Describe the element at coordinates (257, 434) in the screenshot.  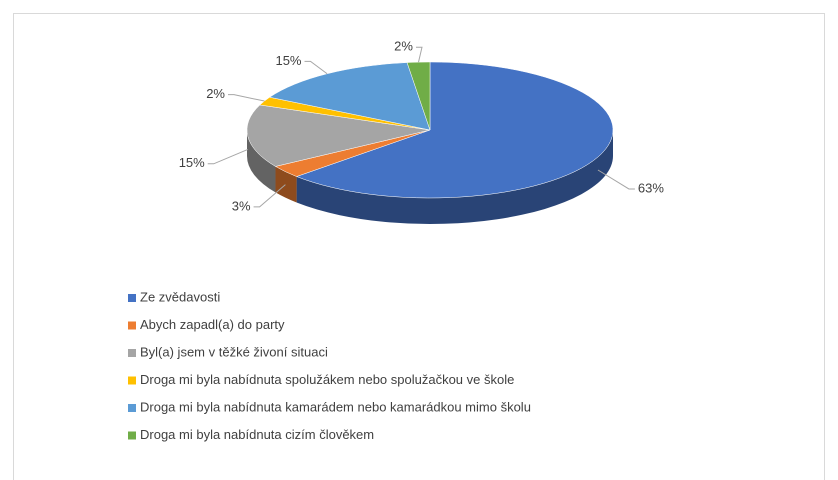
I see `legend-label: Droga mi byla nabídnuta cizím člověkem` at that location.